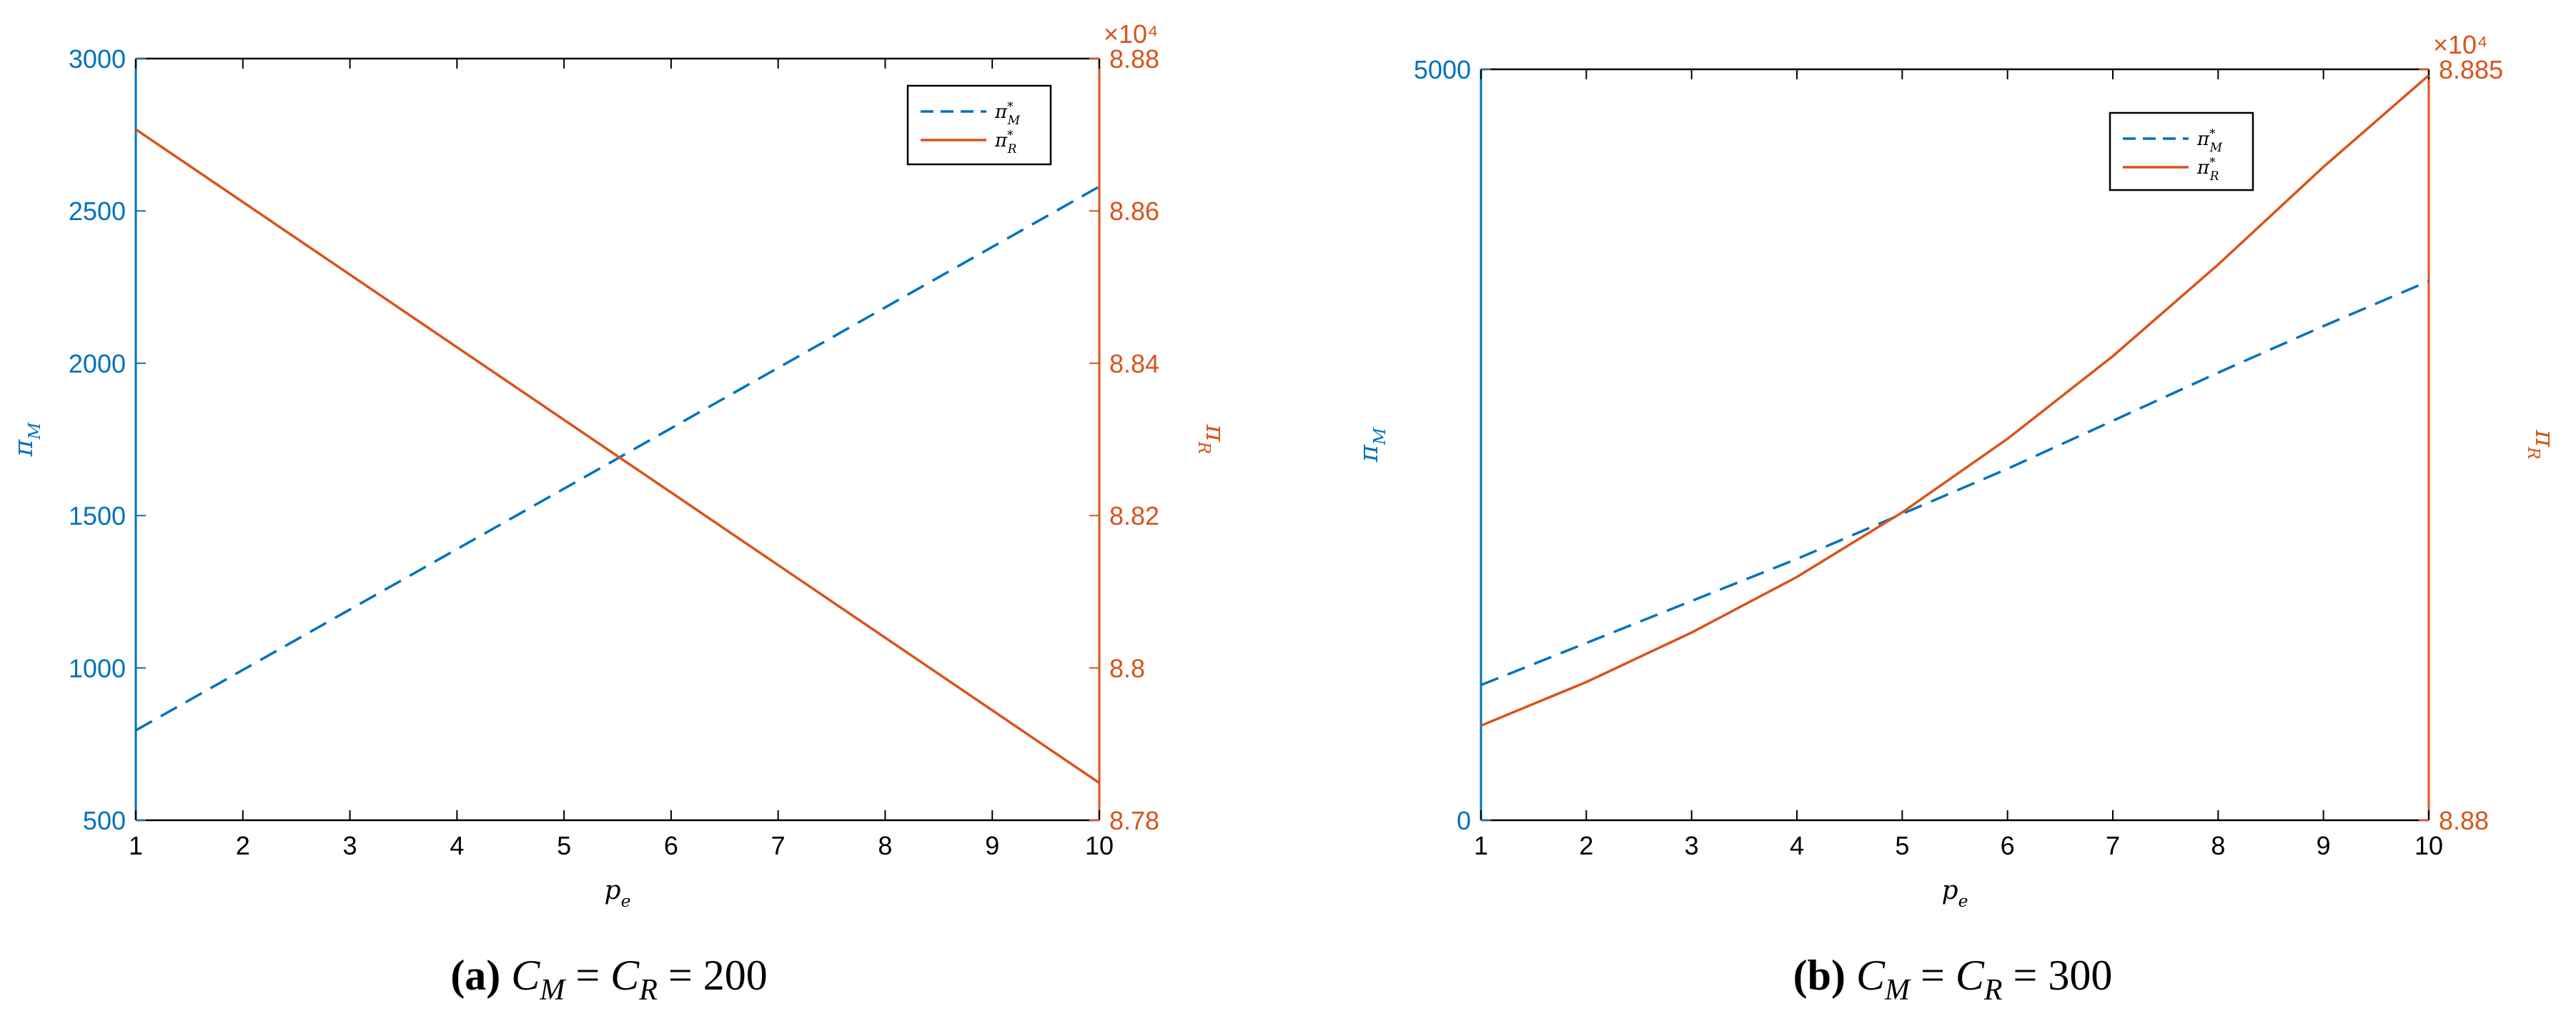 The height and width of the screenshot is (1016, 2576). Describe the element at coordinates (1134, 820) in the screenshot. I see `right-y-tick-label: 8.78` at that location.